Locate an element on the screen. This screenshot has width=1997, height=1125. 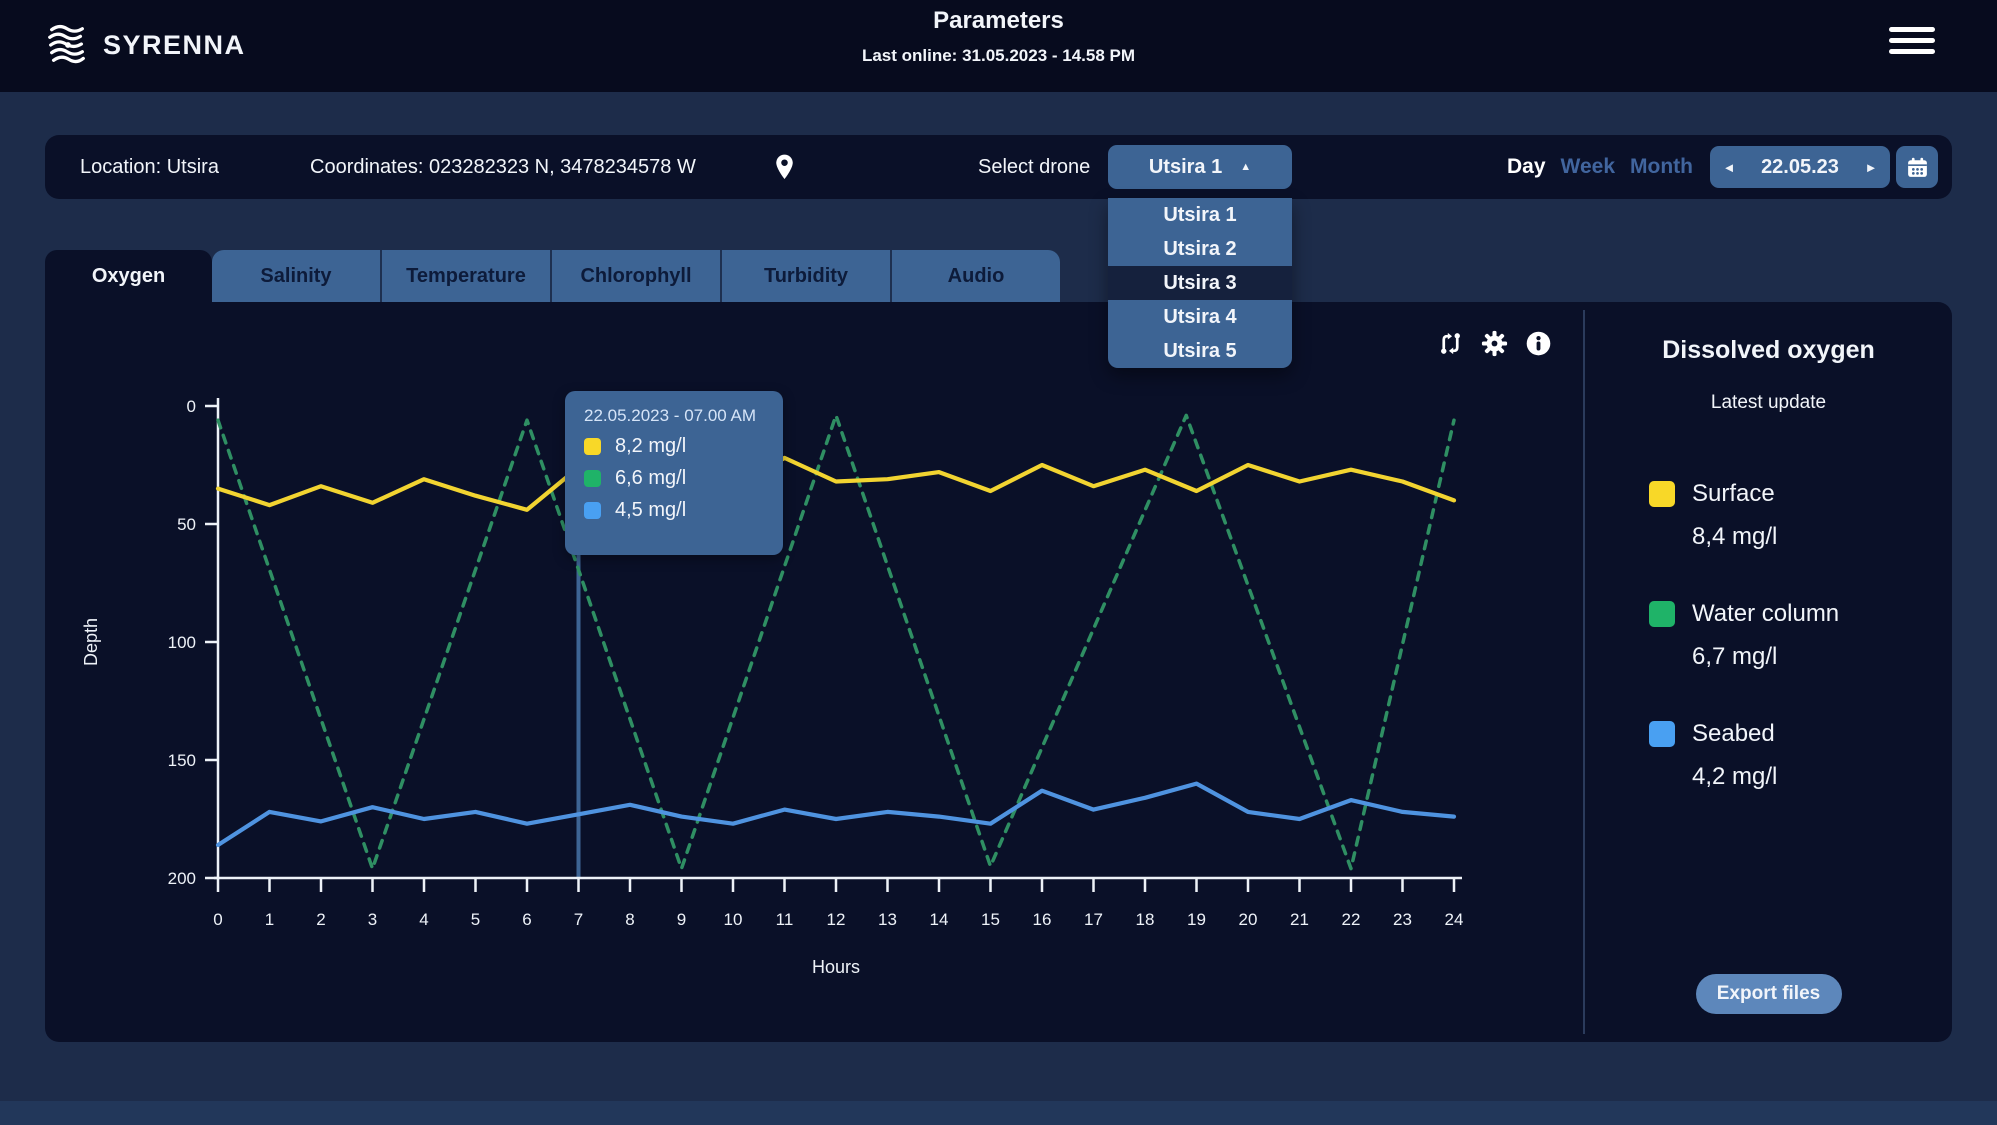
date-picker: ◄ 22.05.23 ► is located at coordinates (1800, 167).